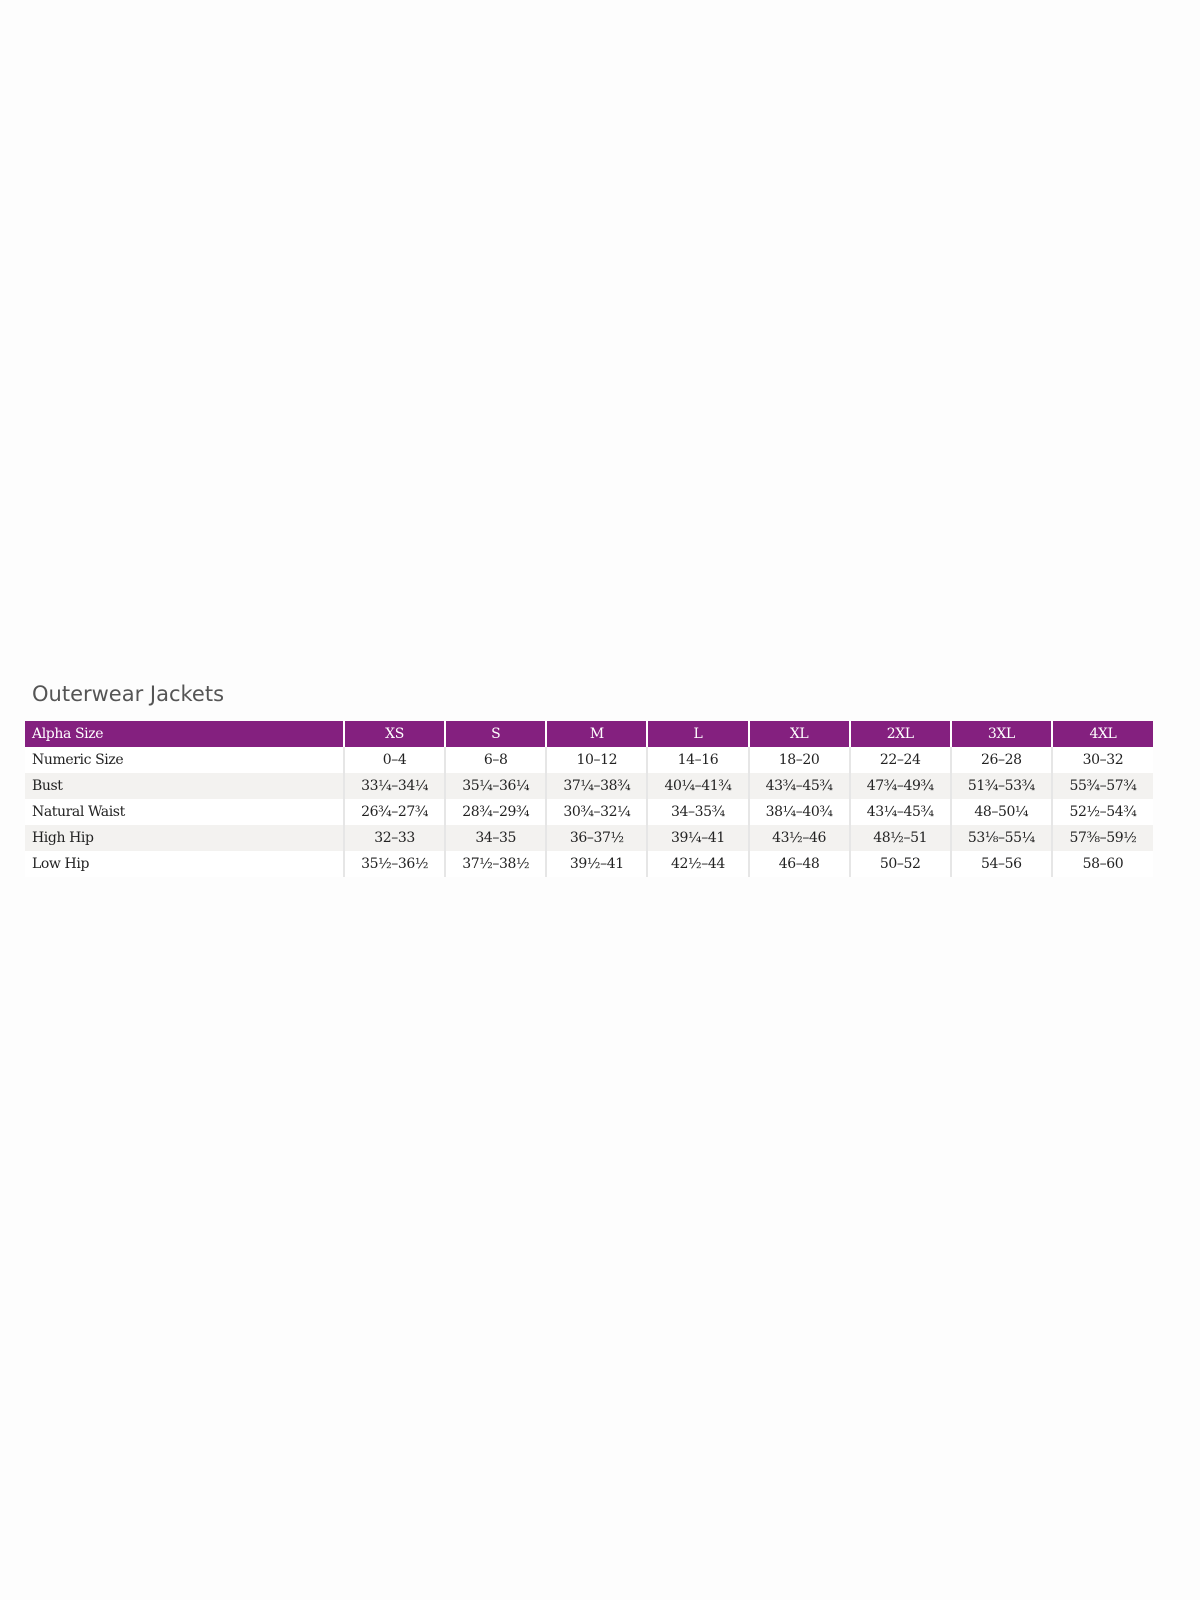  I want to click on row-label: Natural Waist, so click(184, 812).